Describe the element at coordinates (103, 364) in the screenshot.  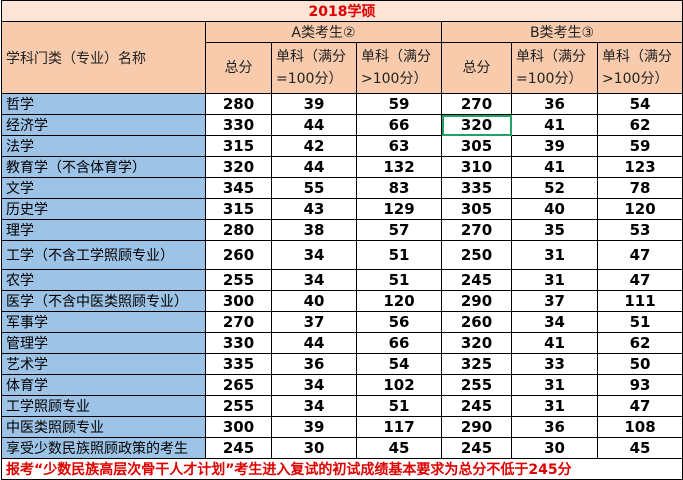
I see `category-name: 艺术学` at that location.